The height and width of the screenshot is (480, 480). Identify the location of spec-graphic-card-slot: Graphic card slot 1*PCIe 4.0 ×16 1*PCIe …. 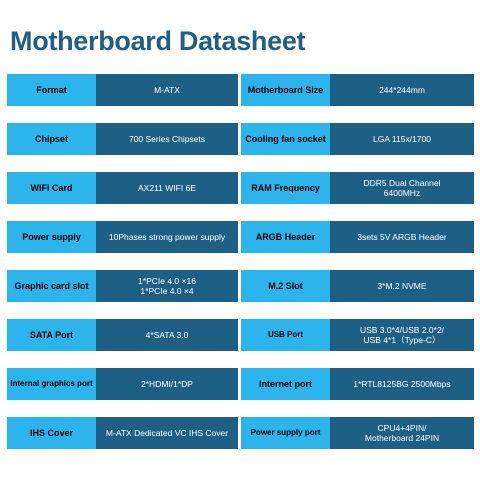
(122, 286).